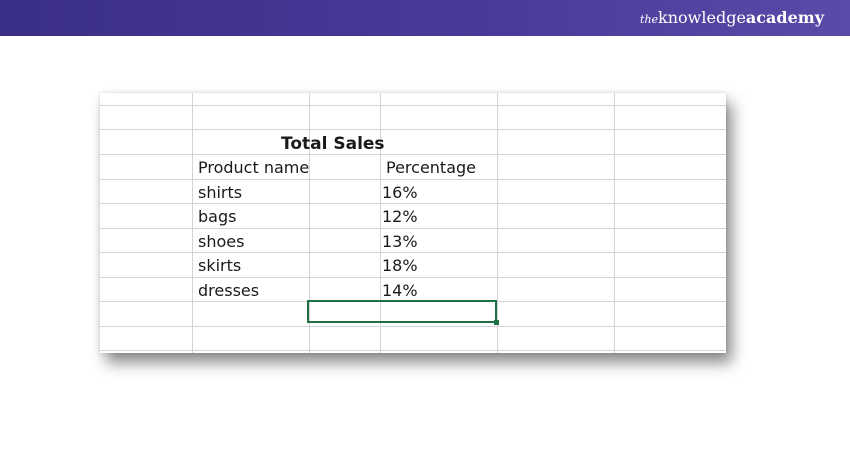  I want to click on product-cell: dresses, so click(229, 290).